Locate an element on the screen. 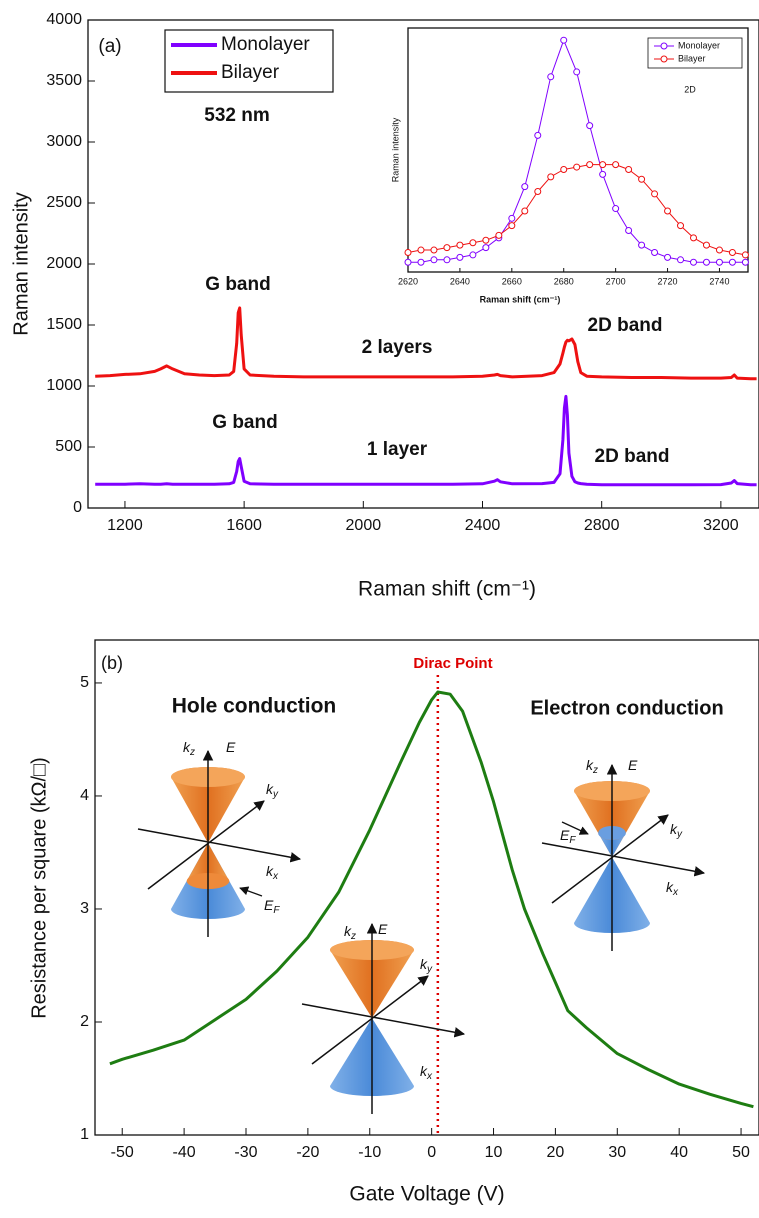  x-tick-label: 0 is located at coordinates (431, 1152).